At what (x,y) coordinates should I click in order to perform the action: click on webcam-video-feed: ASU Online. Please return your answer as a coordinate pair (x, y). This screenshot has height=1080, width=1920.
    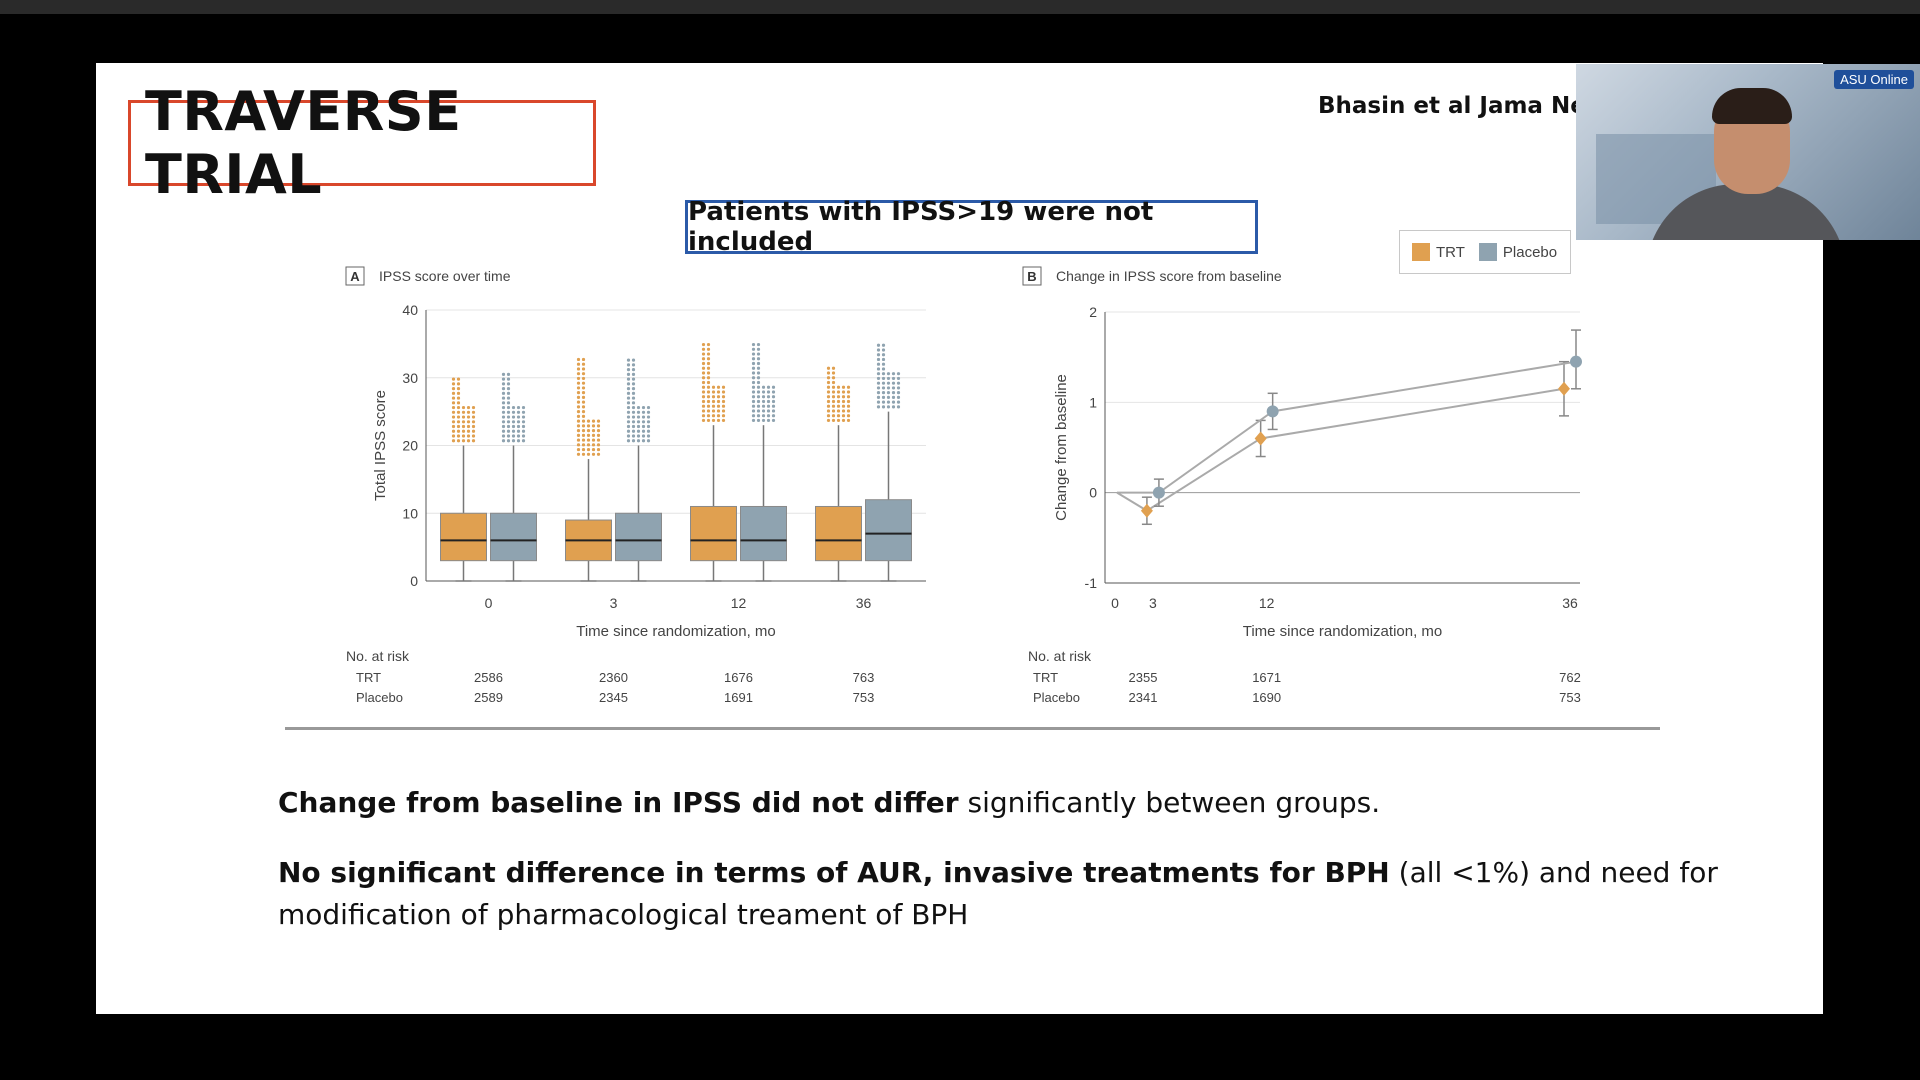
    Looking at the image, I should click on (1748, 152).